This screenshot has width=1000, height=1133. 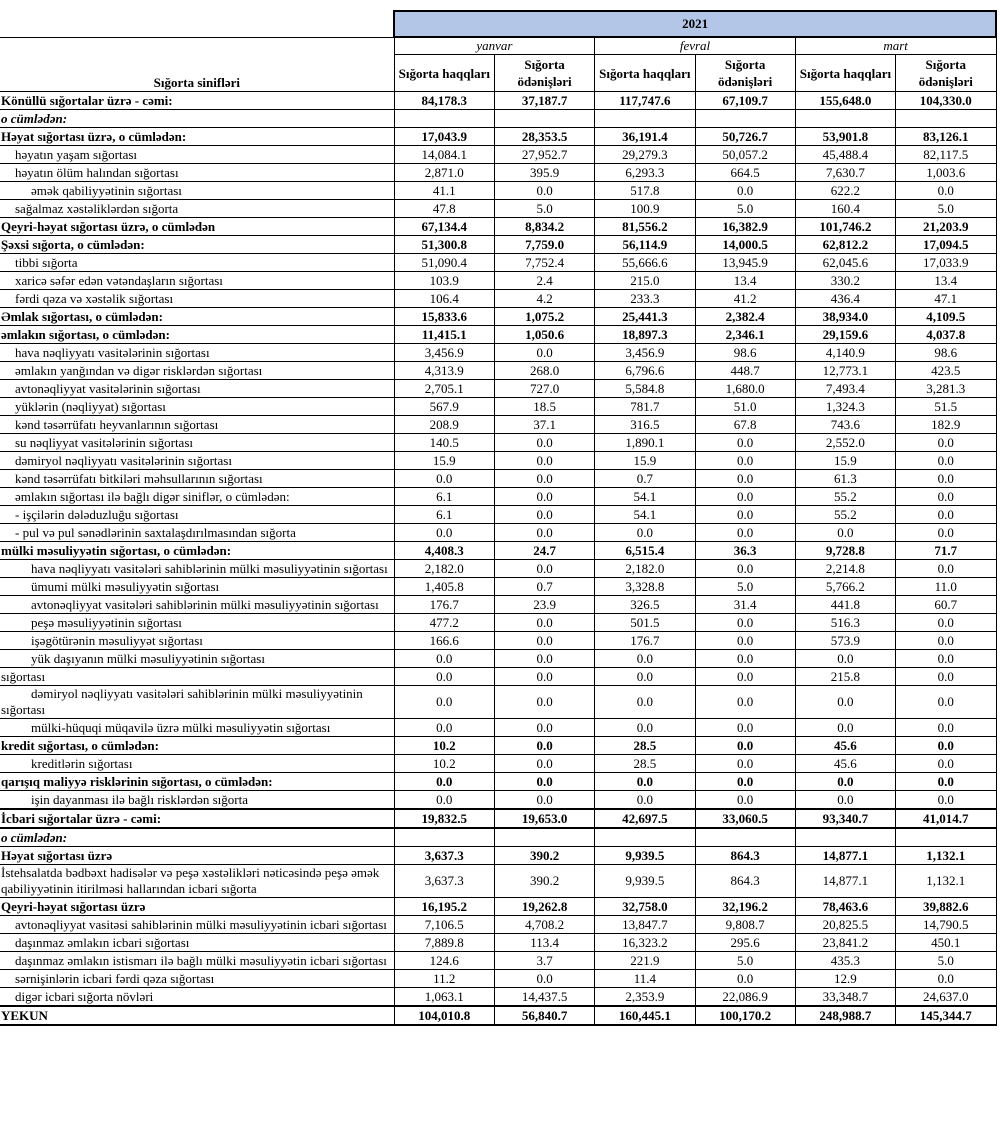 I want to click on row-label: kreditlərin sığortası, so click(x=197, y=763).